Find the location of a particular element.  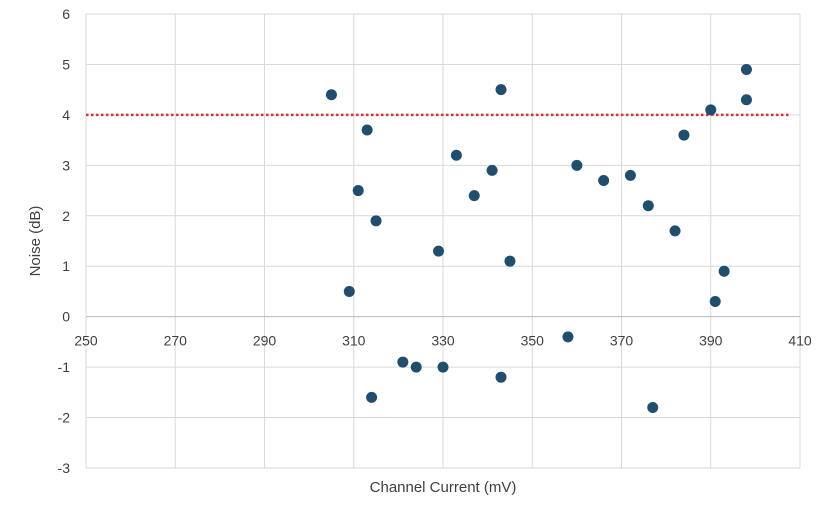

x-axis-ticks: 250 270 290 310 330 350 370 390 410 is located at coordinates (443, 341).